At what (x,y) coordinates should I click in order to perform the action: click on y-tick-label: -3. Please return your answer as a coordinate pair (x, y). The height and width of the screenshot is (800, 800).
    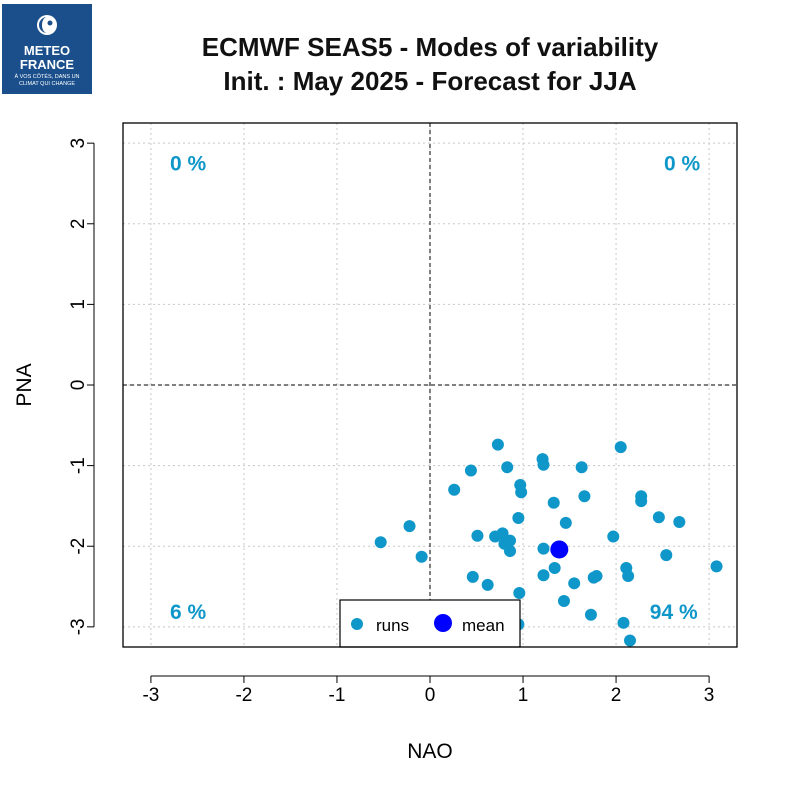
    Looking at the image, I should click on (78, 626).